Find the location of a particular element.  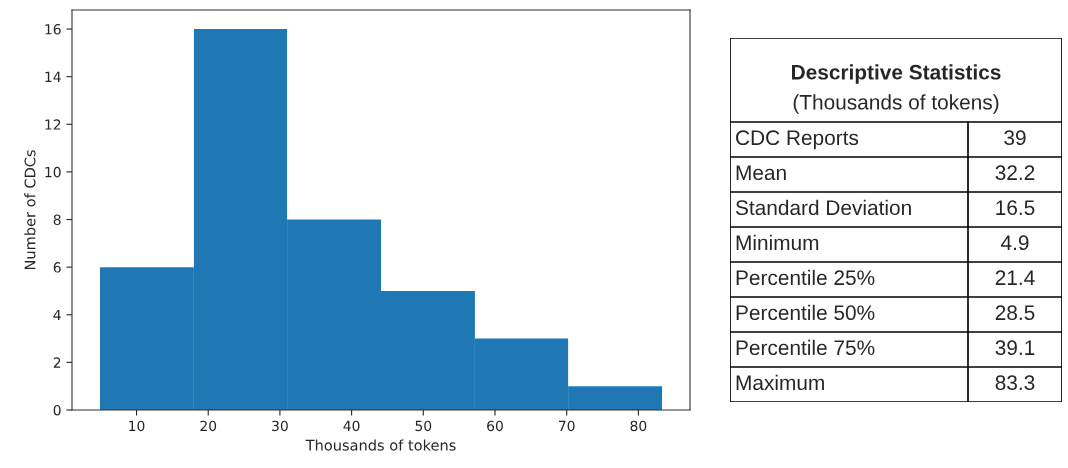

x-tick-label: 60 is located at coordinates (495, 426).